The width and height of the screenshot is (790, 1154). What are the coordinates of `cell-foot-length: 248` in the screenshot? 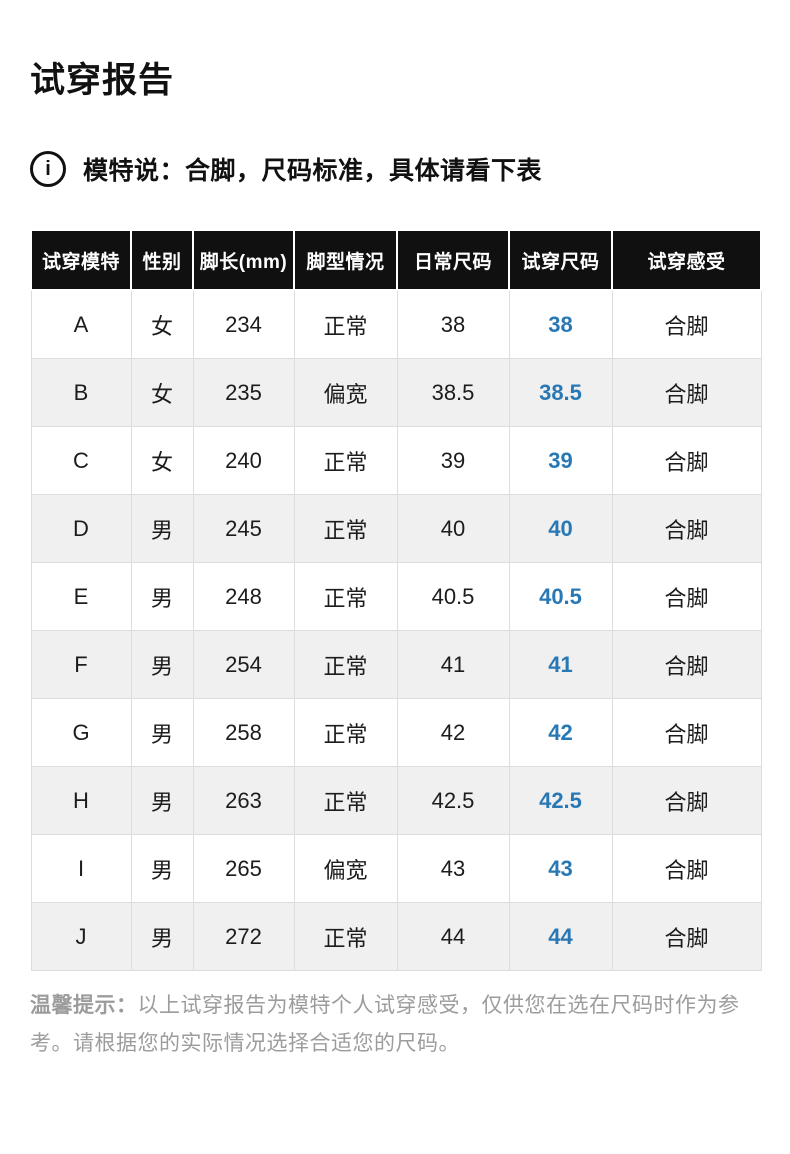 It's located at (243, 596).